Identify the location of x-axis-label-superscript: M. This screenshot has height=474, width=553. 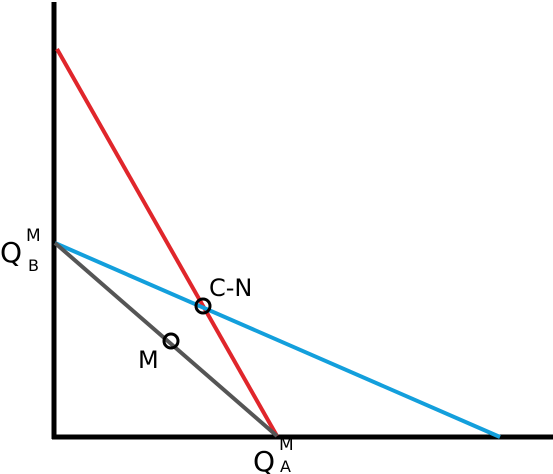
(286, 445).